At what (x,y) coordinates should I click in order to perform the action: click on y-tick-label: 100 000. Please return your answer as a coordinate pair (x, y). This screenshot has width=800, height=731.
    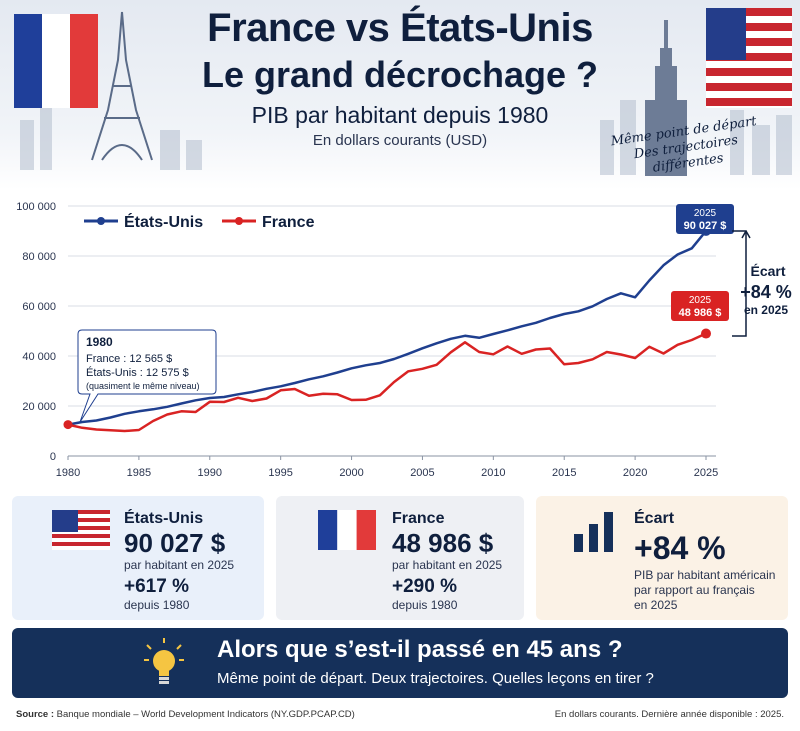
    Looking at the image, I should click on (36, 207).